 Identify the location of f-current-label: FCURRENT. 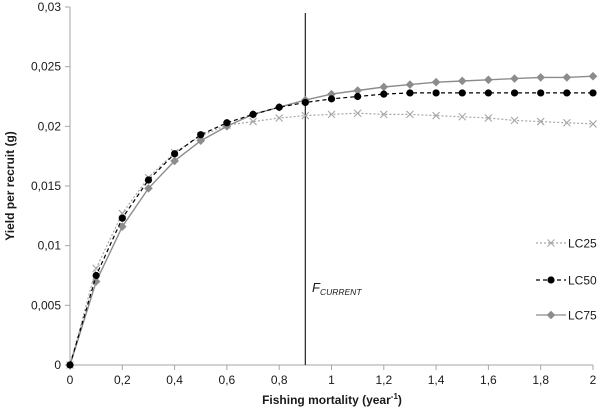
(337, 288).